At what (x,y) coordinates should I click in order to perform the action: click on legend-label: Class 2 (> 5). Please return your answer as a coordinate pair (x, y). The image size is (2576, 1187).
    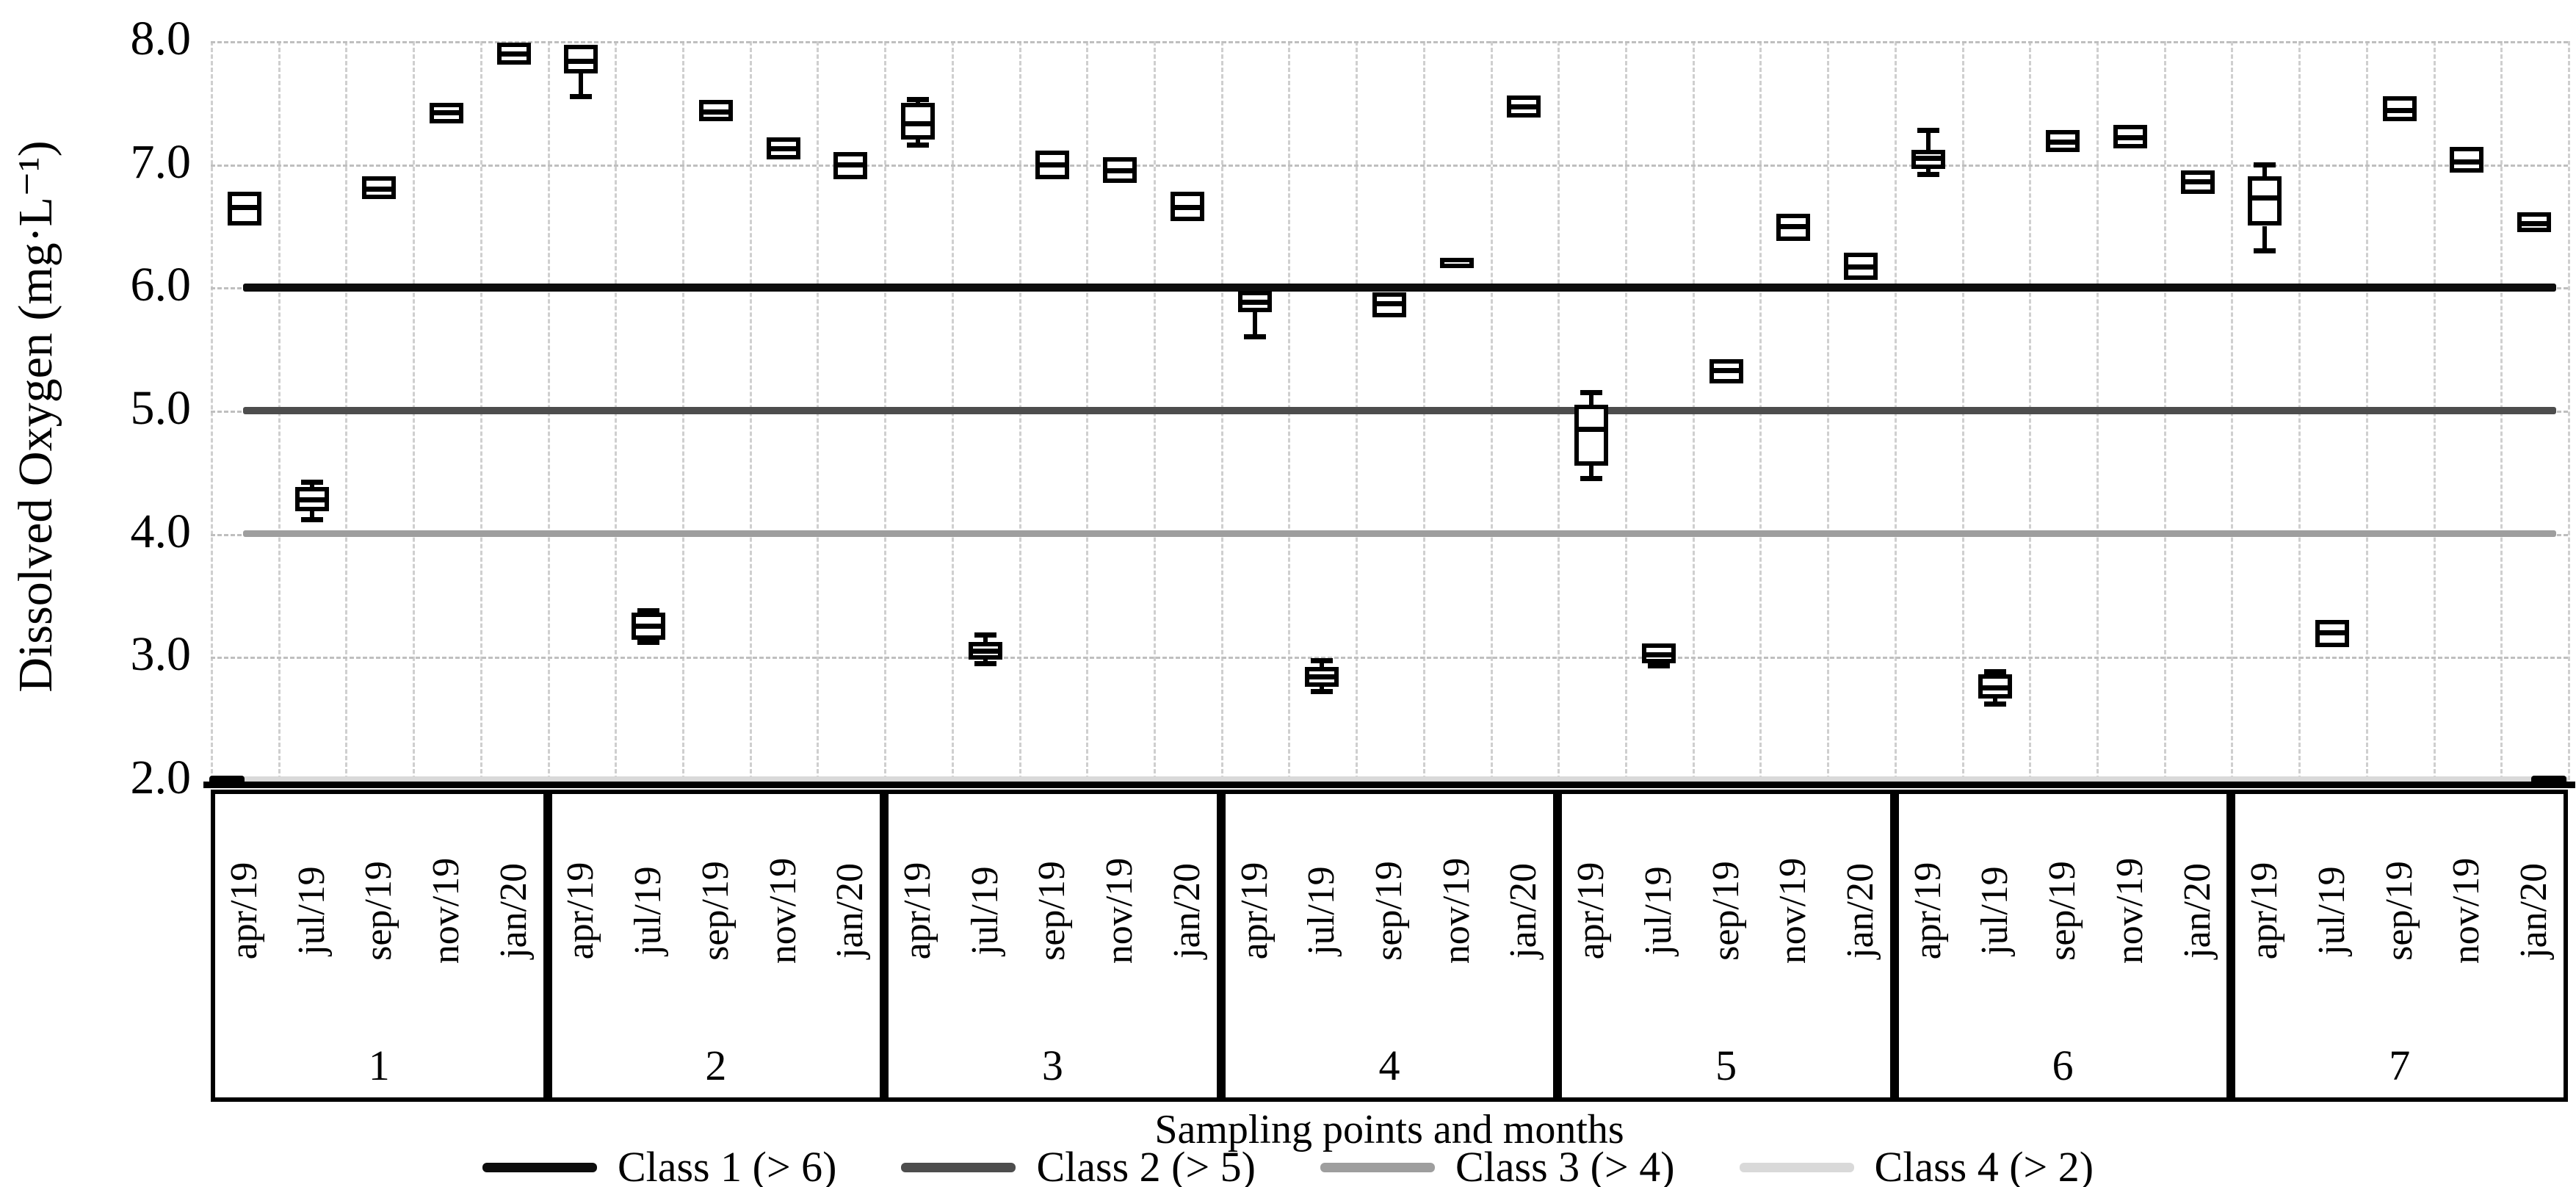
    Looking at the image, I should click on (1146, 1165).